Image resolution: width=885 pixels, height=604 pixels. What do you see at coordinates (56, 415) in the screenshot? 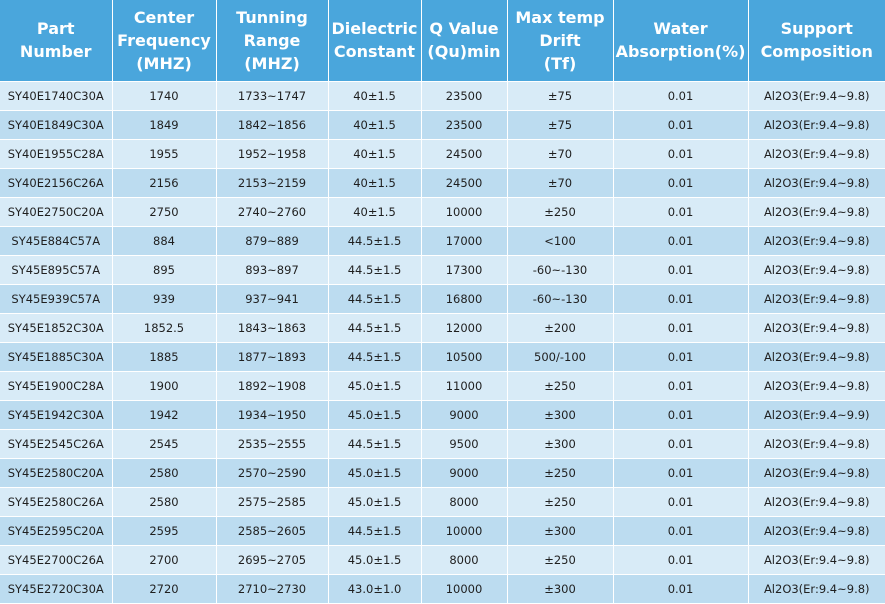
I see `cell-part-number: SY45E1942C30A` at bounding box center [56, 415].